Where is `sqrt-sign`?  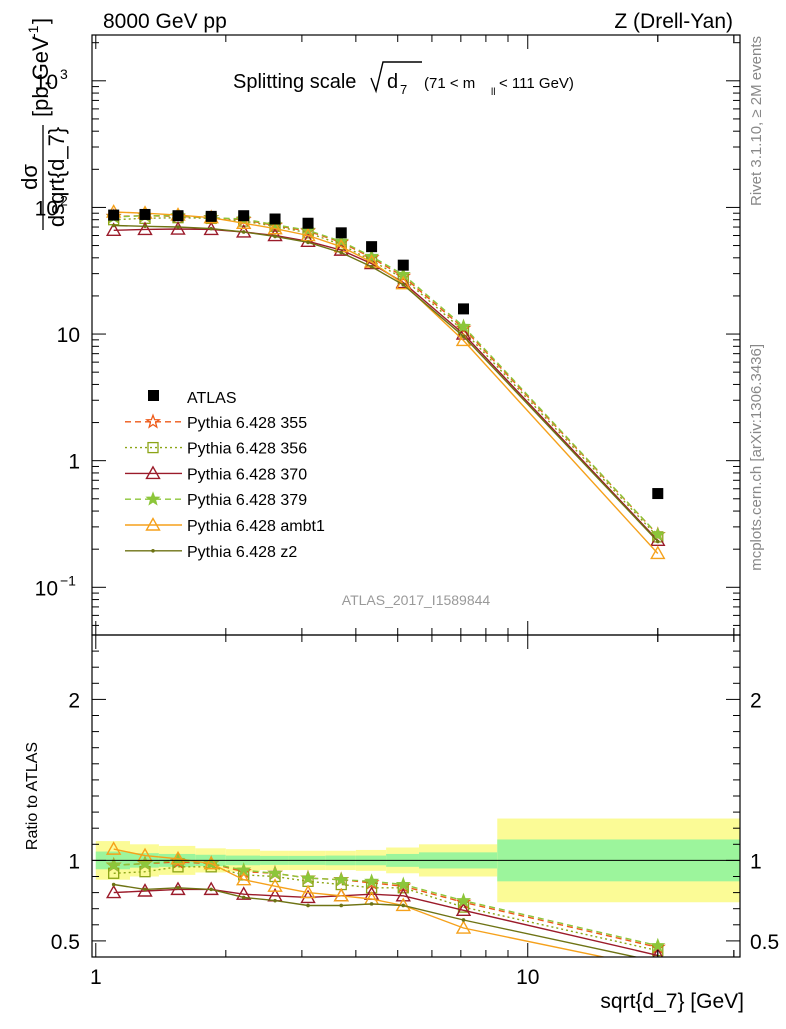 sqrt-sign is located at coordinates (396, 77).